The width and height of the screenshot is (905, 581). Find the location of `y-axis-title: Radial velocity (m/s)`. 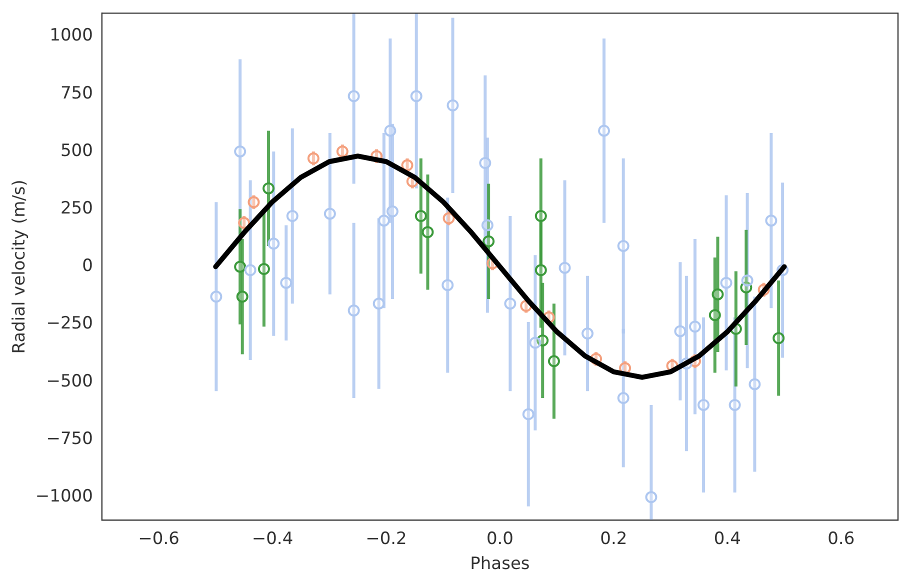

y-axis-title: Radial velocity (m/s) is located at coordinates (20, 267).